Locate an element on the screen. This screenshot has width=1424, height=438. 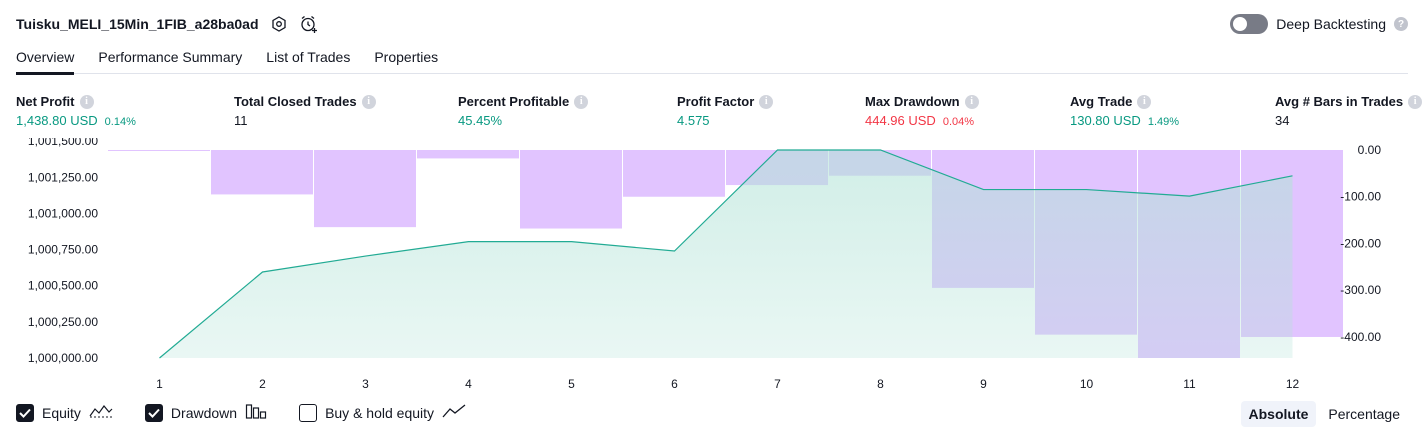
legend-label: Equity is located at coordinates (61, 412).